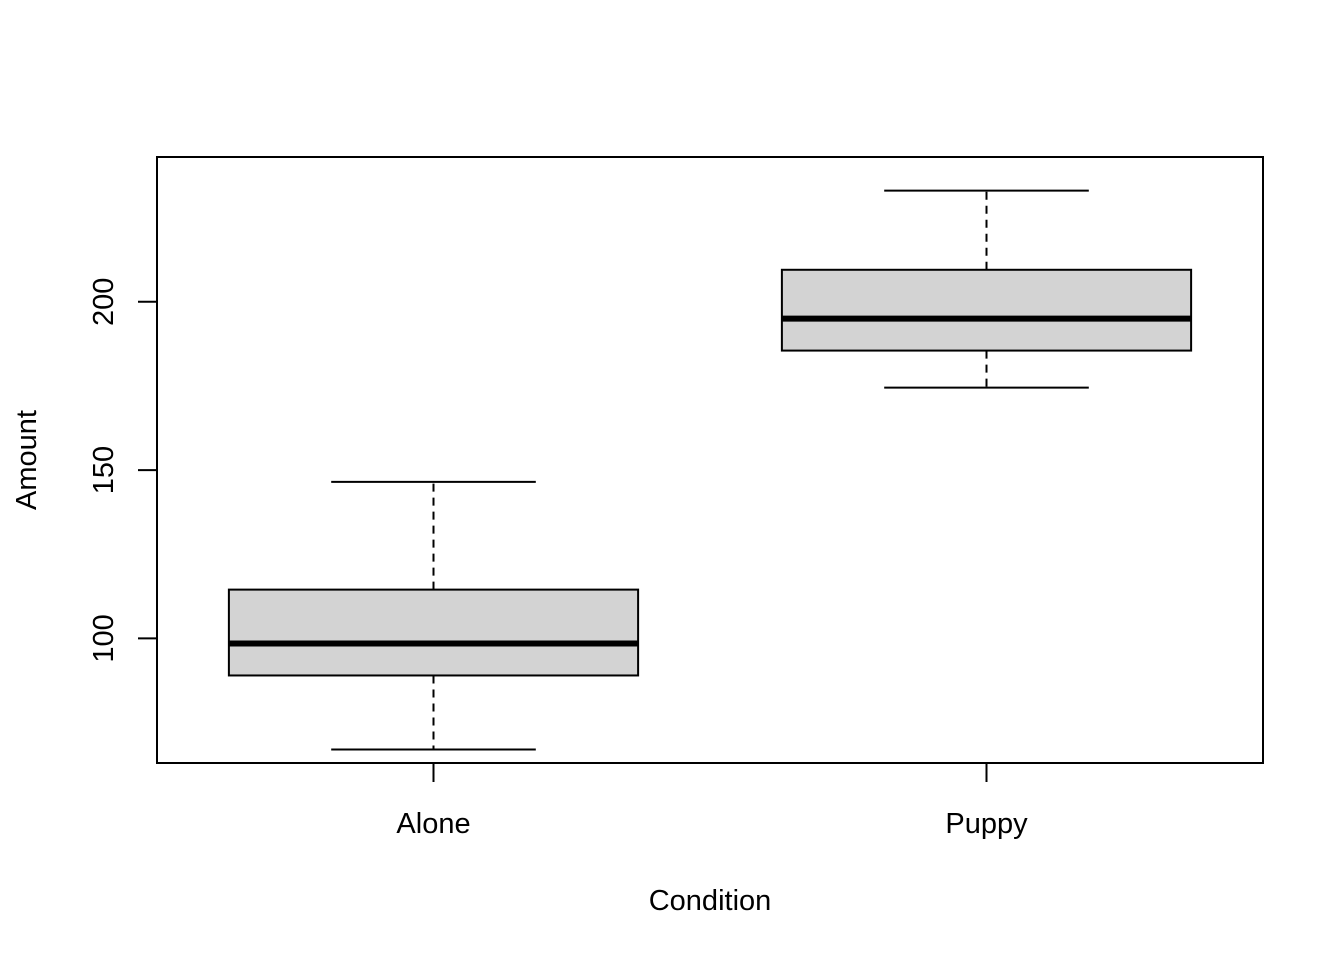  What do you see at coordinates (712, 801) in the screenshot?
I see `x-axis: Alone Puppy` at bounding box center [712, 801].